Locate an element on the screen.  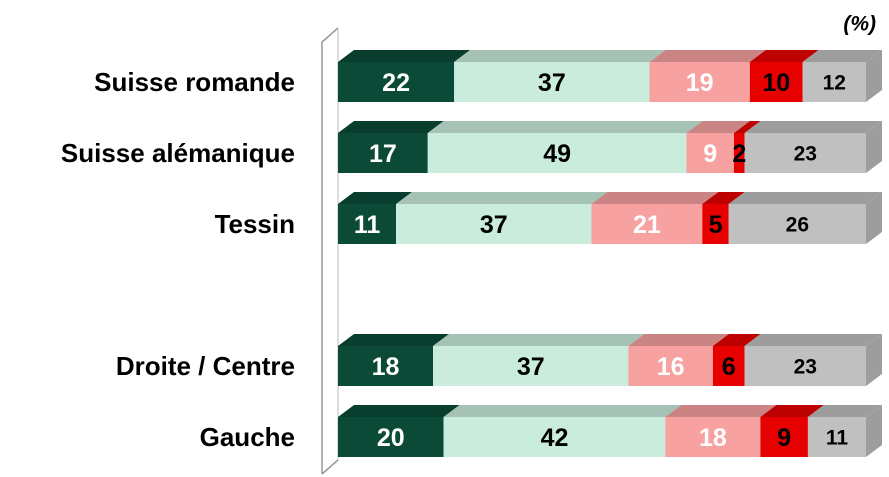
data-label: 10 is located at coordinates (776, 83).